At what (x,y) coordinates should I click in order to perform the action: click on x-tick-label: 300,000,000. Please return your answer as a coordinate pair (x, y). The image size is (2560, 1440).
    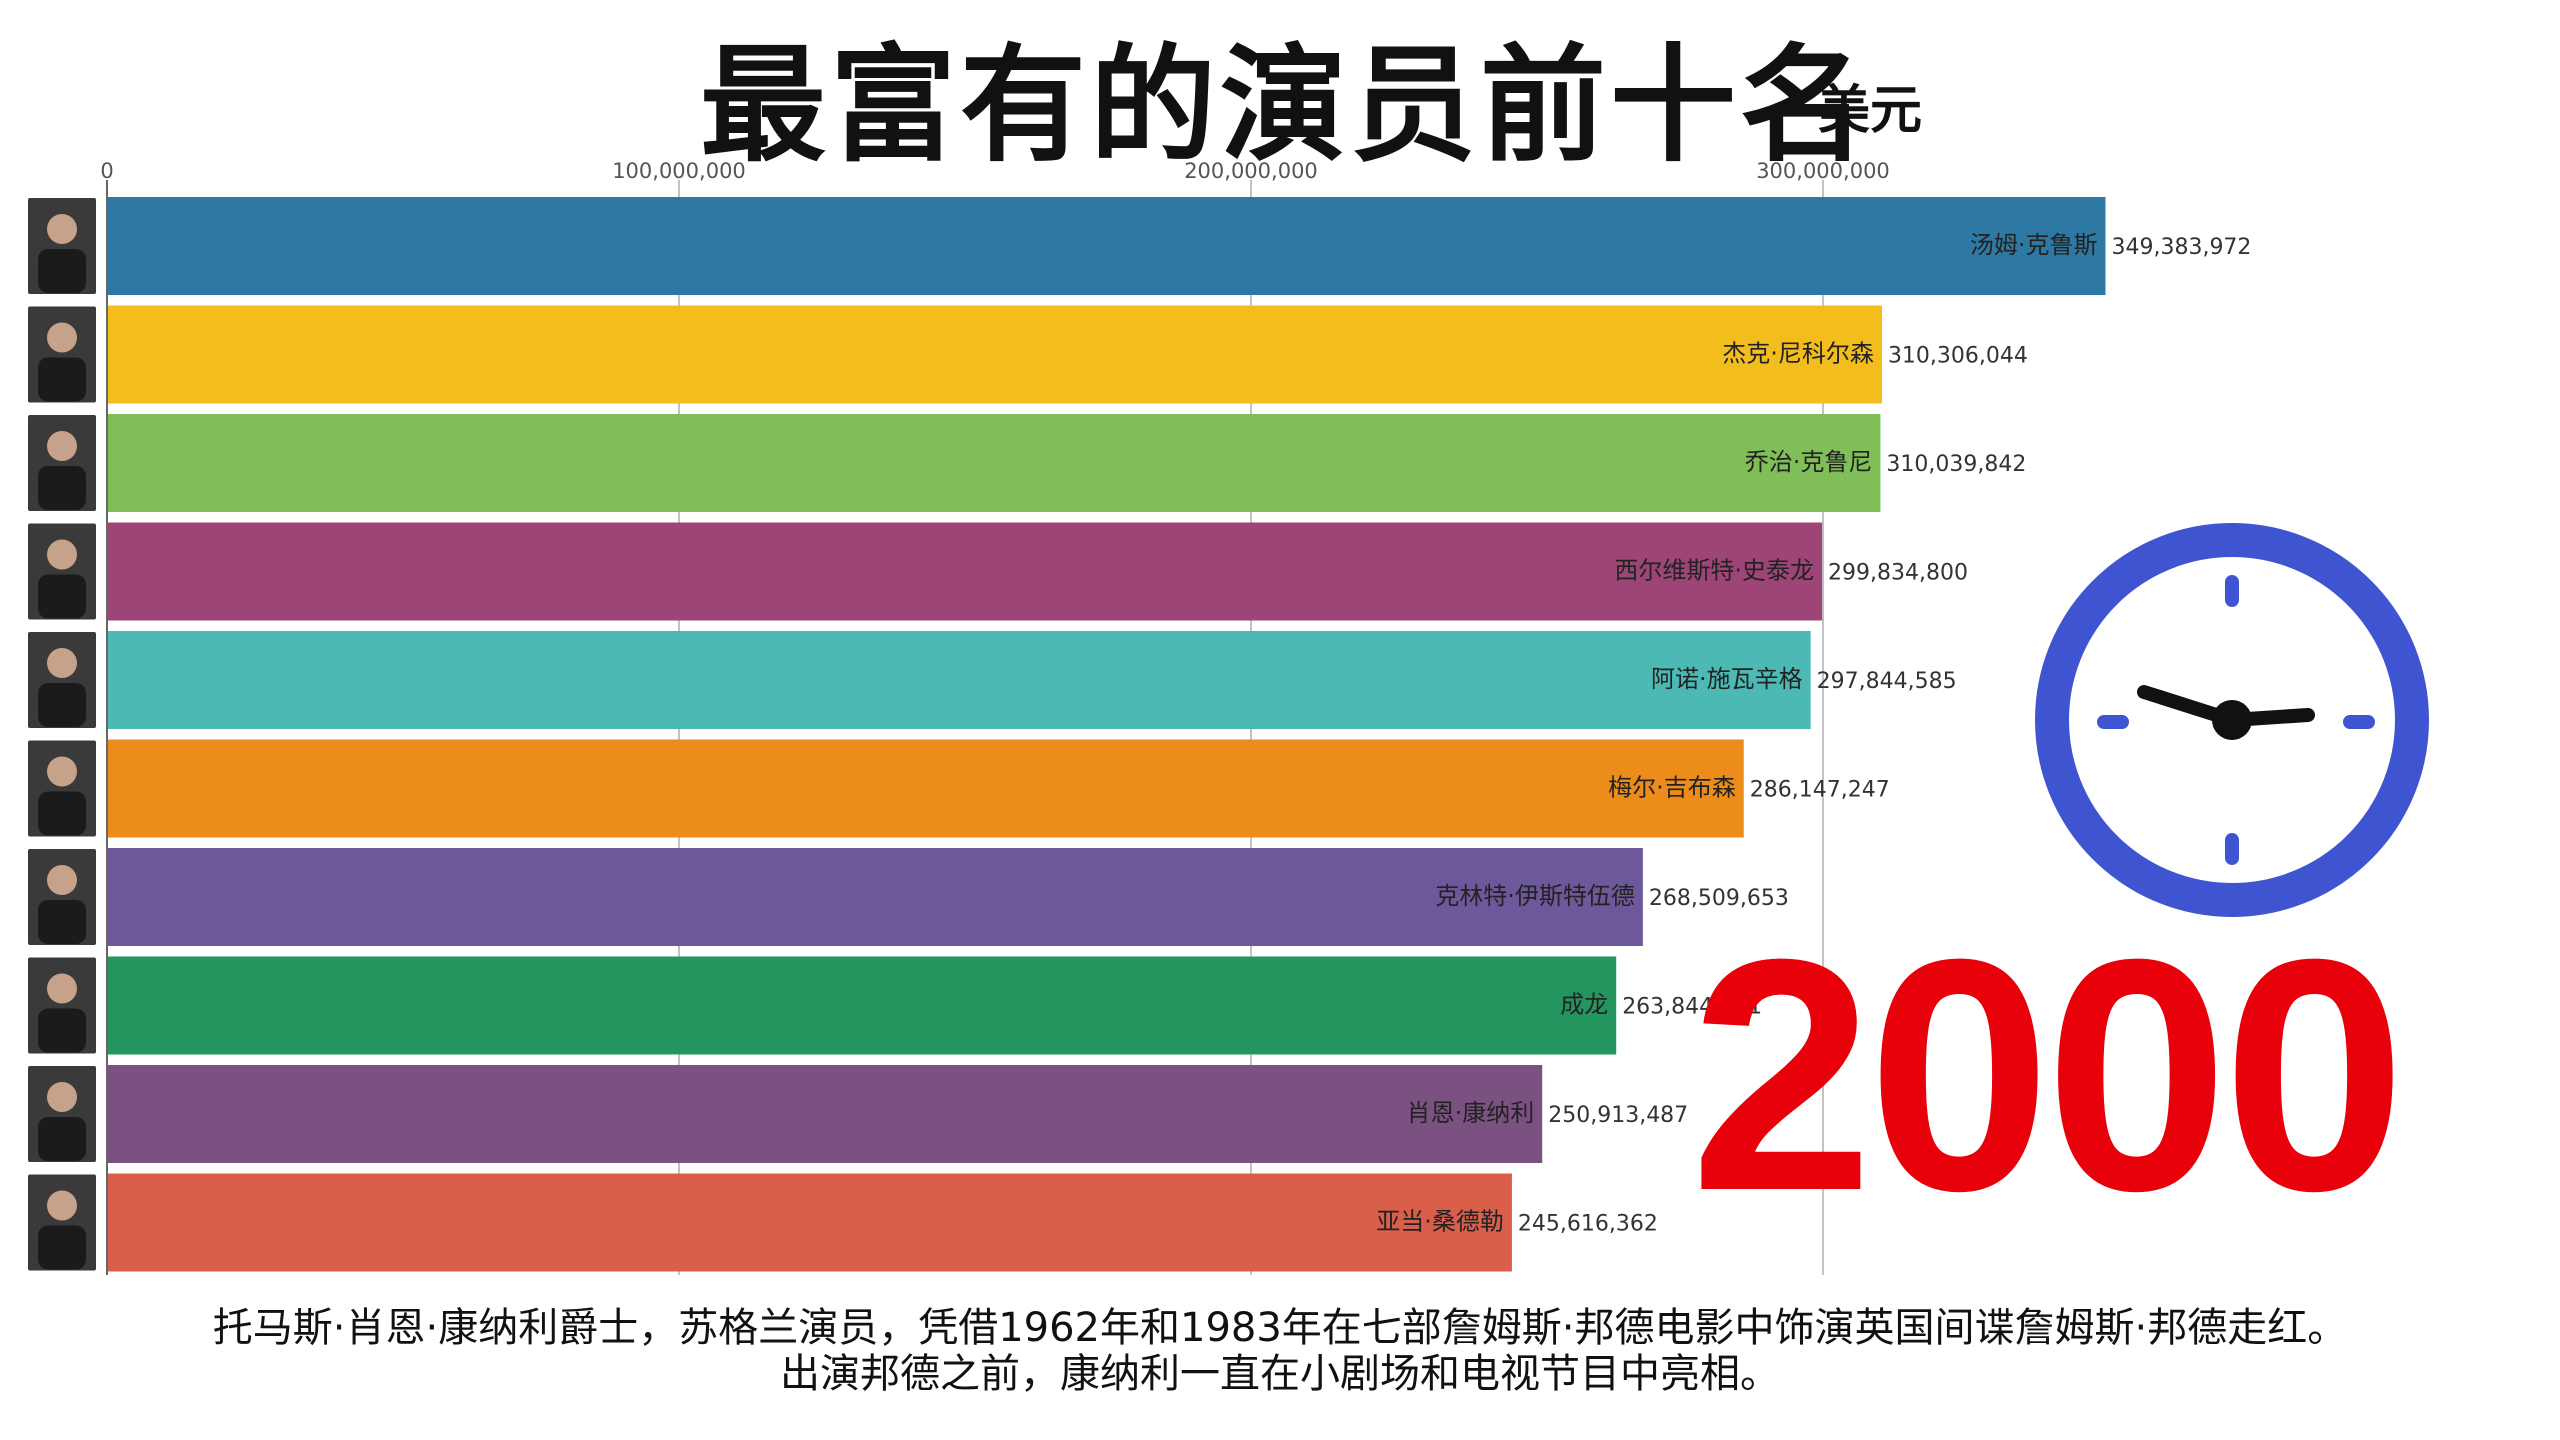
    Looking at the image, I should click on (1823, 171).